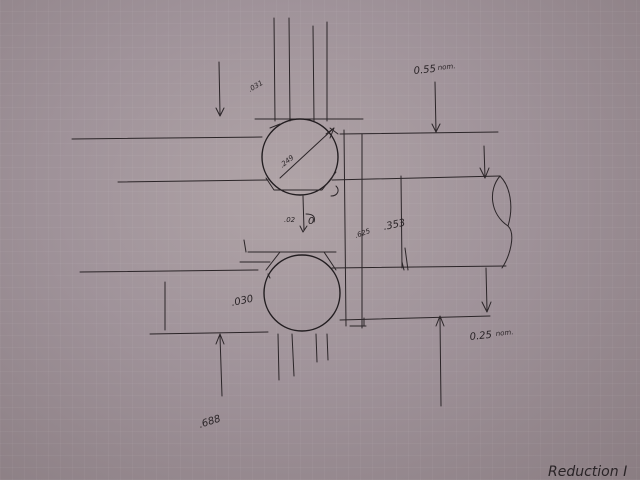 The width and height of the screenshot is (640, 480). I want to click on shaft-break-symbol, so click(496, 207).